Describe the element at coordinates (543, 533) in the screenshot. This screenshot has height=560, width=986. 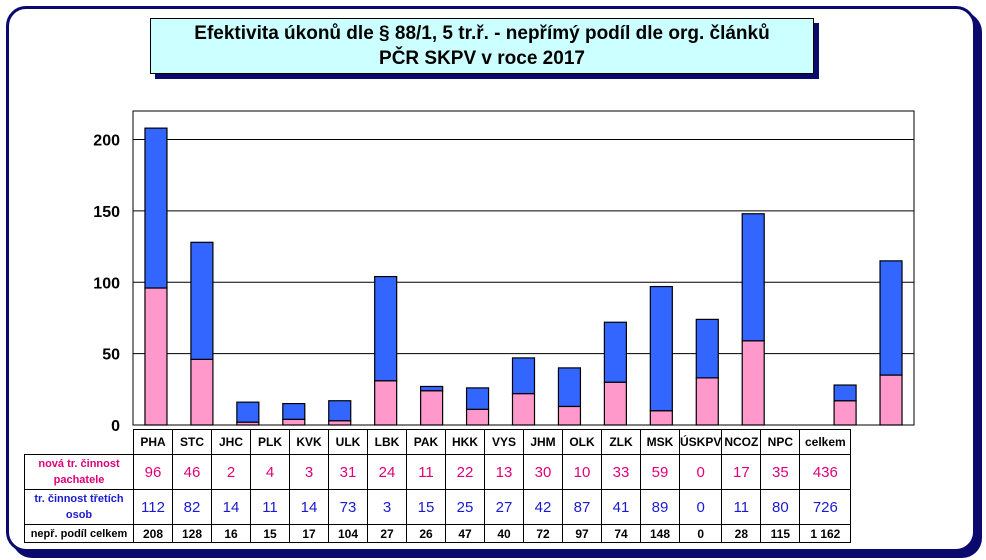
I see `table-cell-row3-JHM: 72` at that location.